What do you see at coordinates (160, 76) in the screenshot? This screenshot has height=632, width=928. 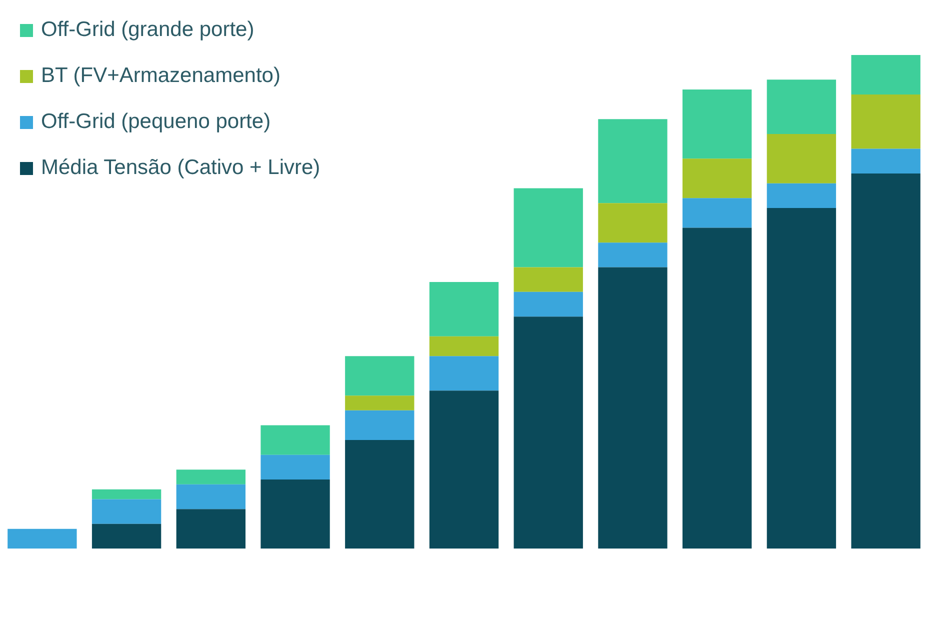 I see `legend-label: BT (FV+Armazenamento)` at bounding box center [160, 76].